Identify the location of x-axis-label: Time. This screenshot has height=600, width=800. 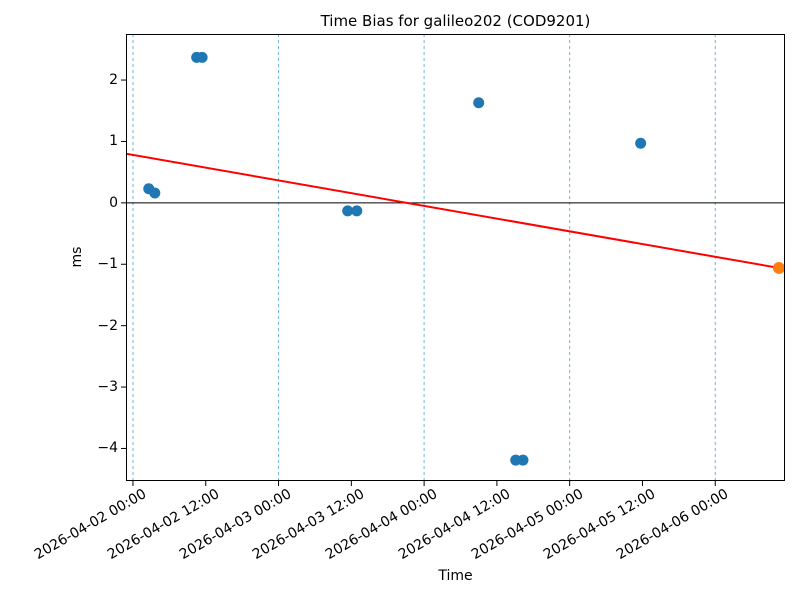
(455, 576).